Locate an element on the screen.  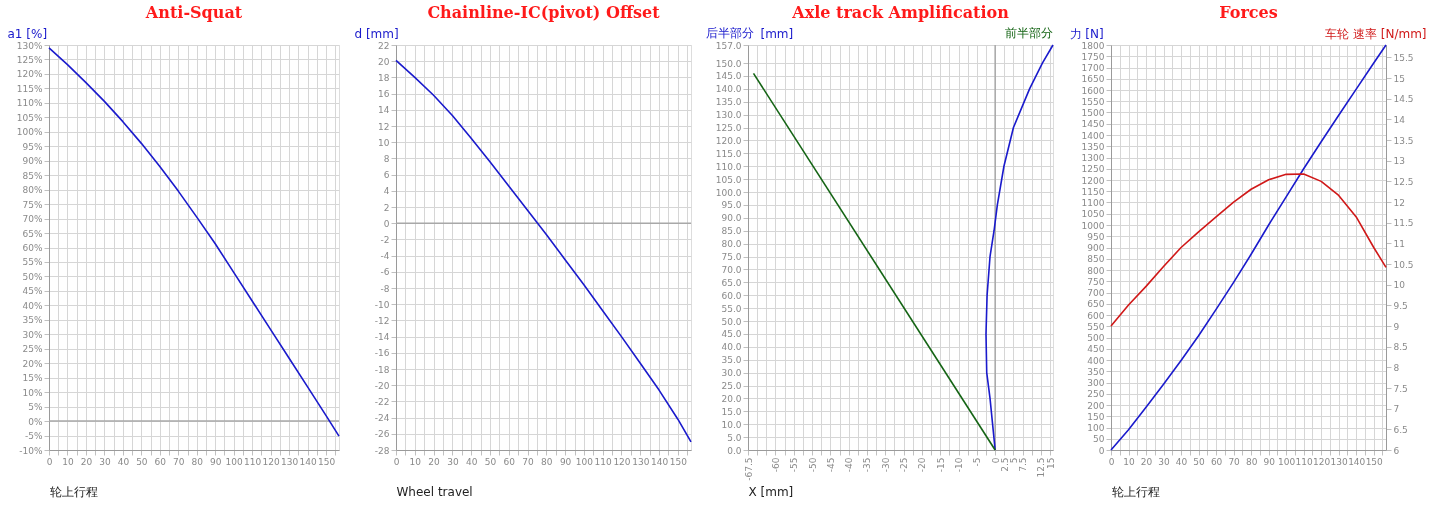
y-tick-label: 1450 is located at coordinates (1093, 124).